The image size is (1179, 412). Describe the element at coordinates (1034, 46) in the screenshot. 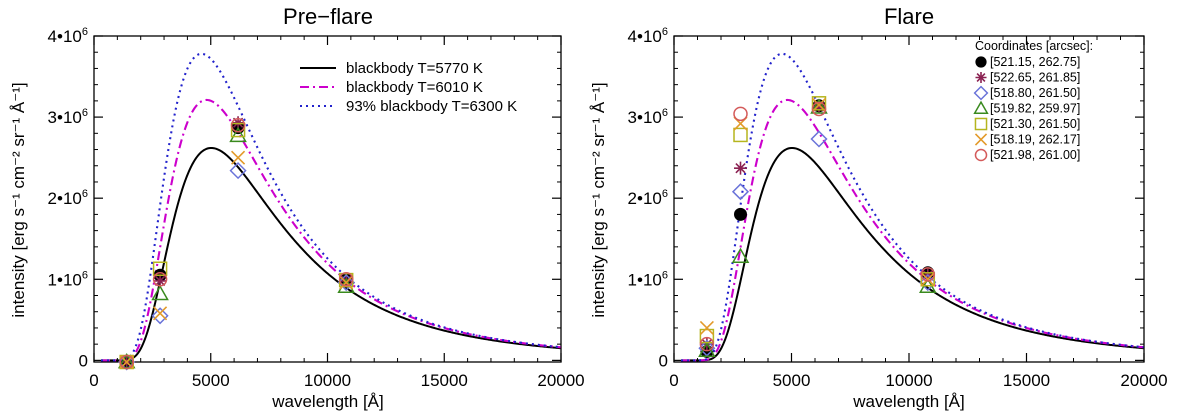

I see `legend-title: Coordinates [arcsec]:` at that location.